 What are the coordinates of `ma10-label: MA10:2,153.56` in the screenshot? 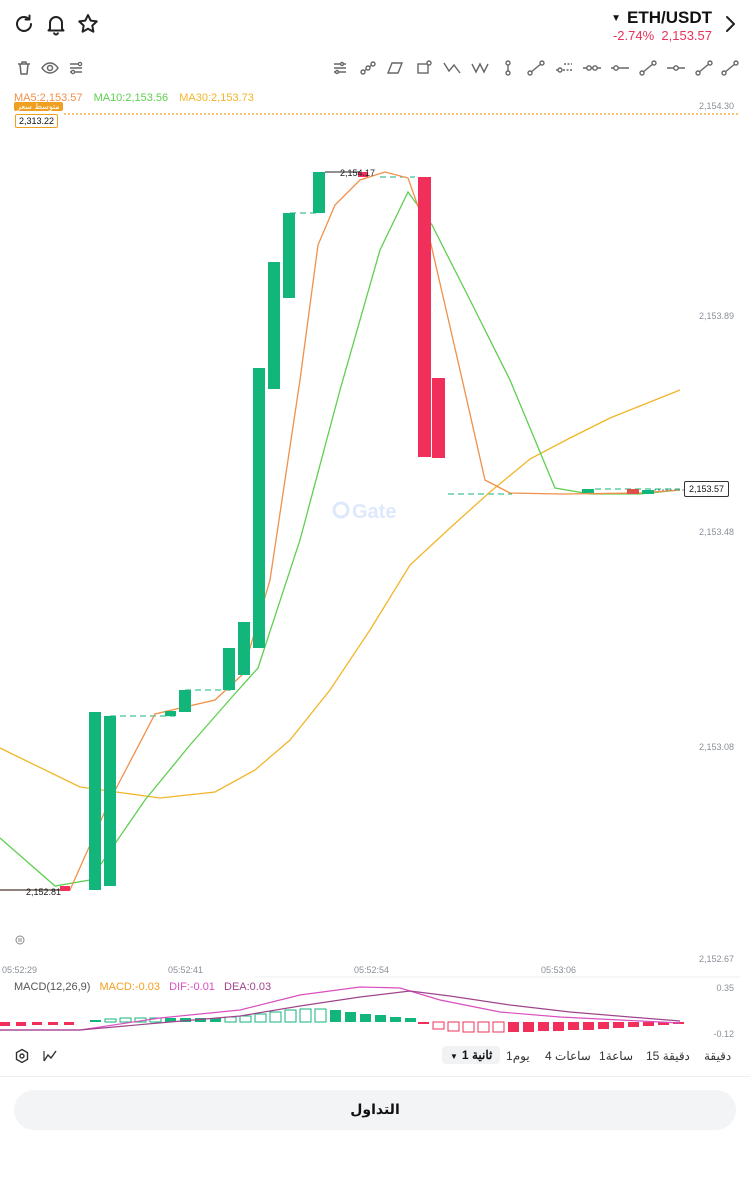 It's located at (131, 98).